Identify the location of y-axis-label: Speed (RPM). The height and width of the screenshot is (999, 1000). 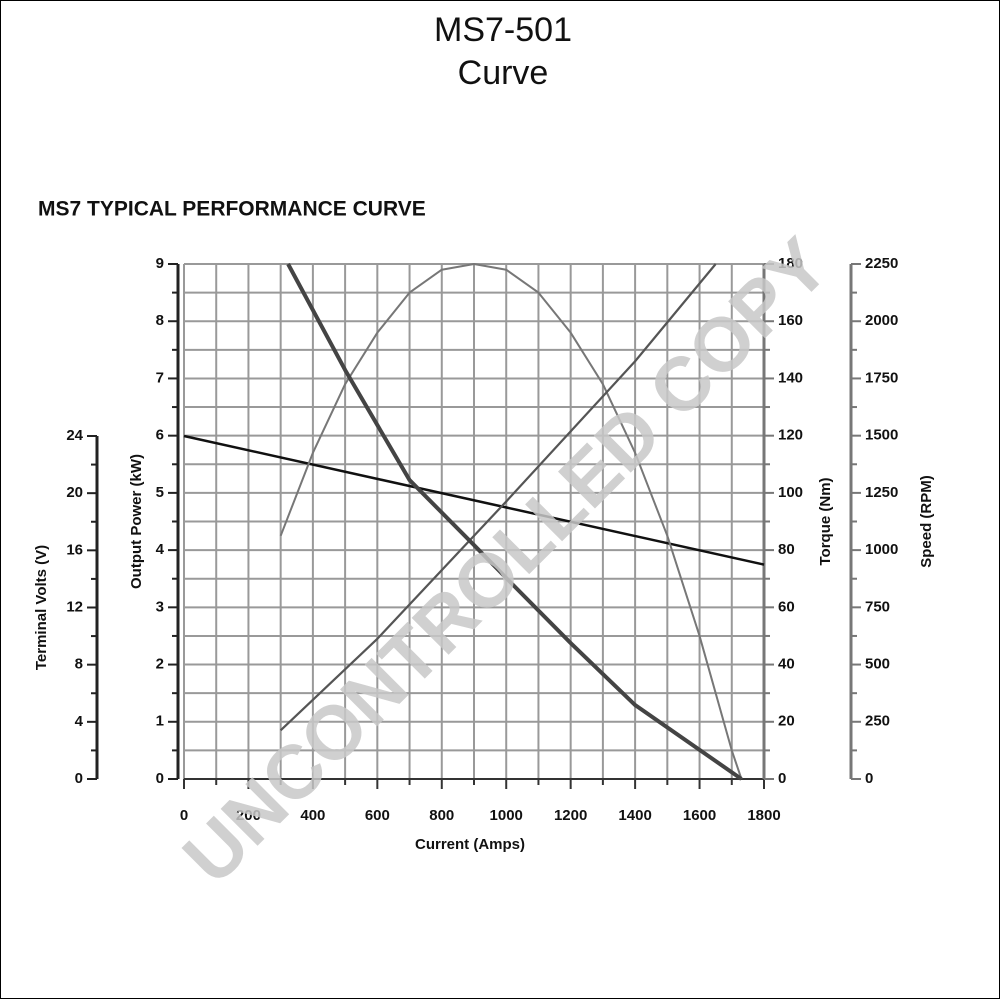
(926, 521).